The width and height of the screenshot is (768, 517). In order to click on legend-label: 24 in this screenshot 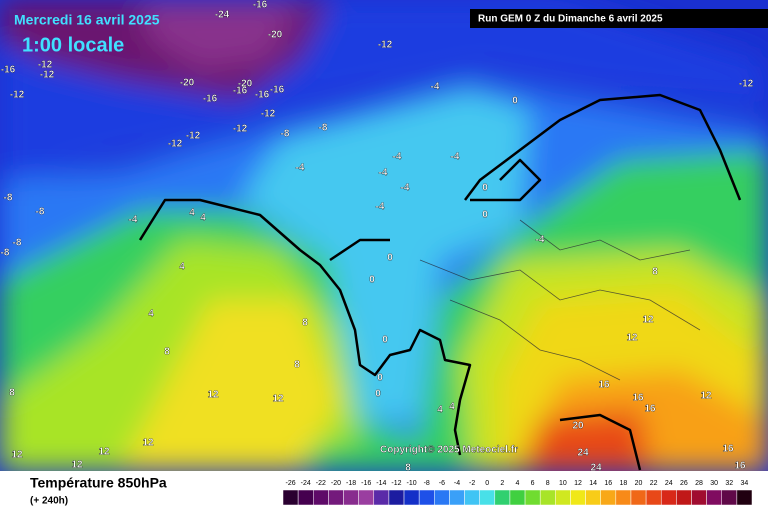, I will do `click(669, 483)`.